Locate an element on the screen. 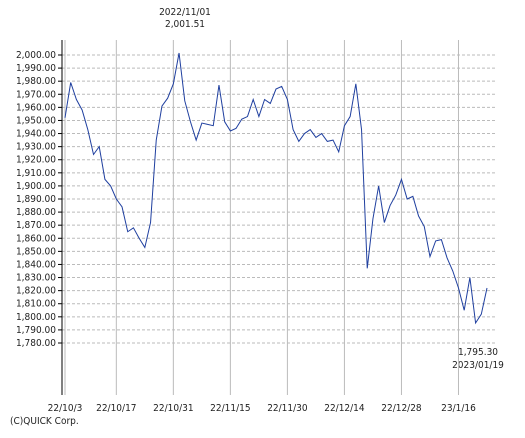 The width and height of the screenshot is (525, 438). y-tick-label: 1,830.00 is located at coordinates (36, 278).